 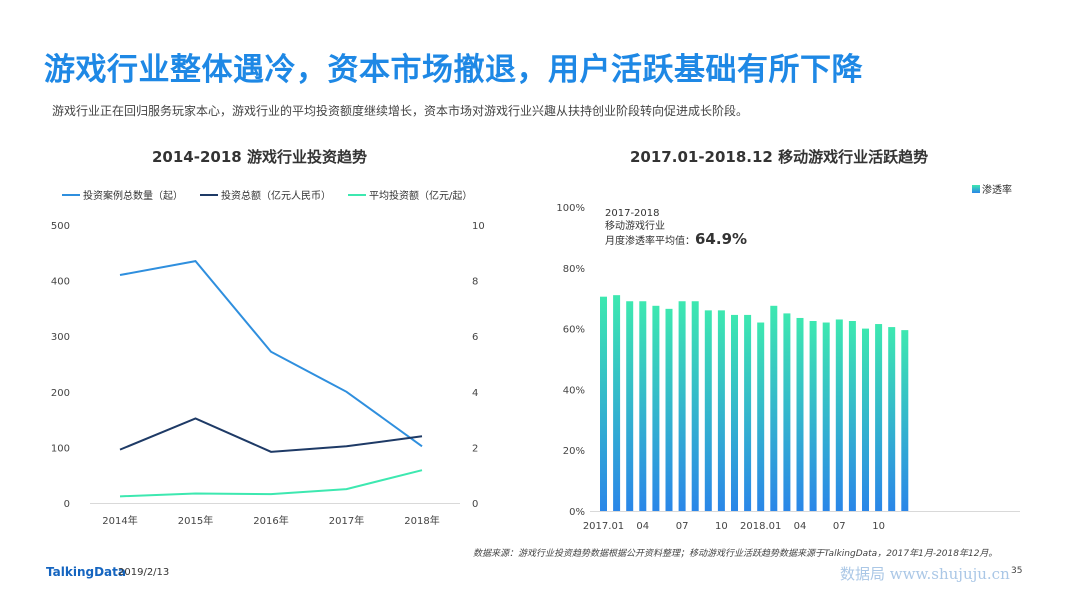 What do you see at coordinates (119, 520) in the screenshot?
I see `x-tick-label: 2014年` at bounding box center [119, 520].